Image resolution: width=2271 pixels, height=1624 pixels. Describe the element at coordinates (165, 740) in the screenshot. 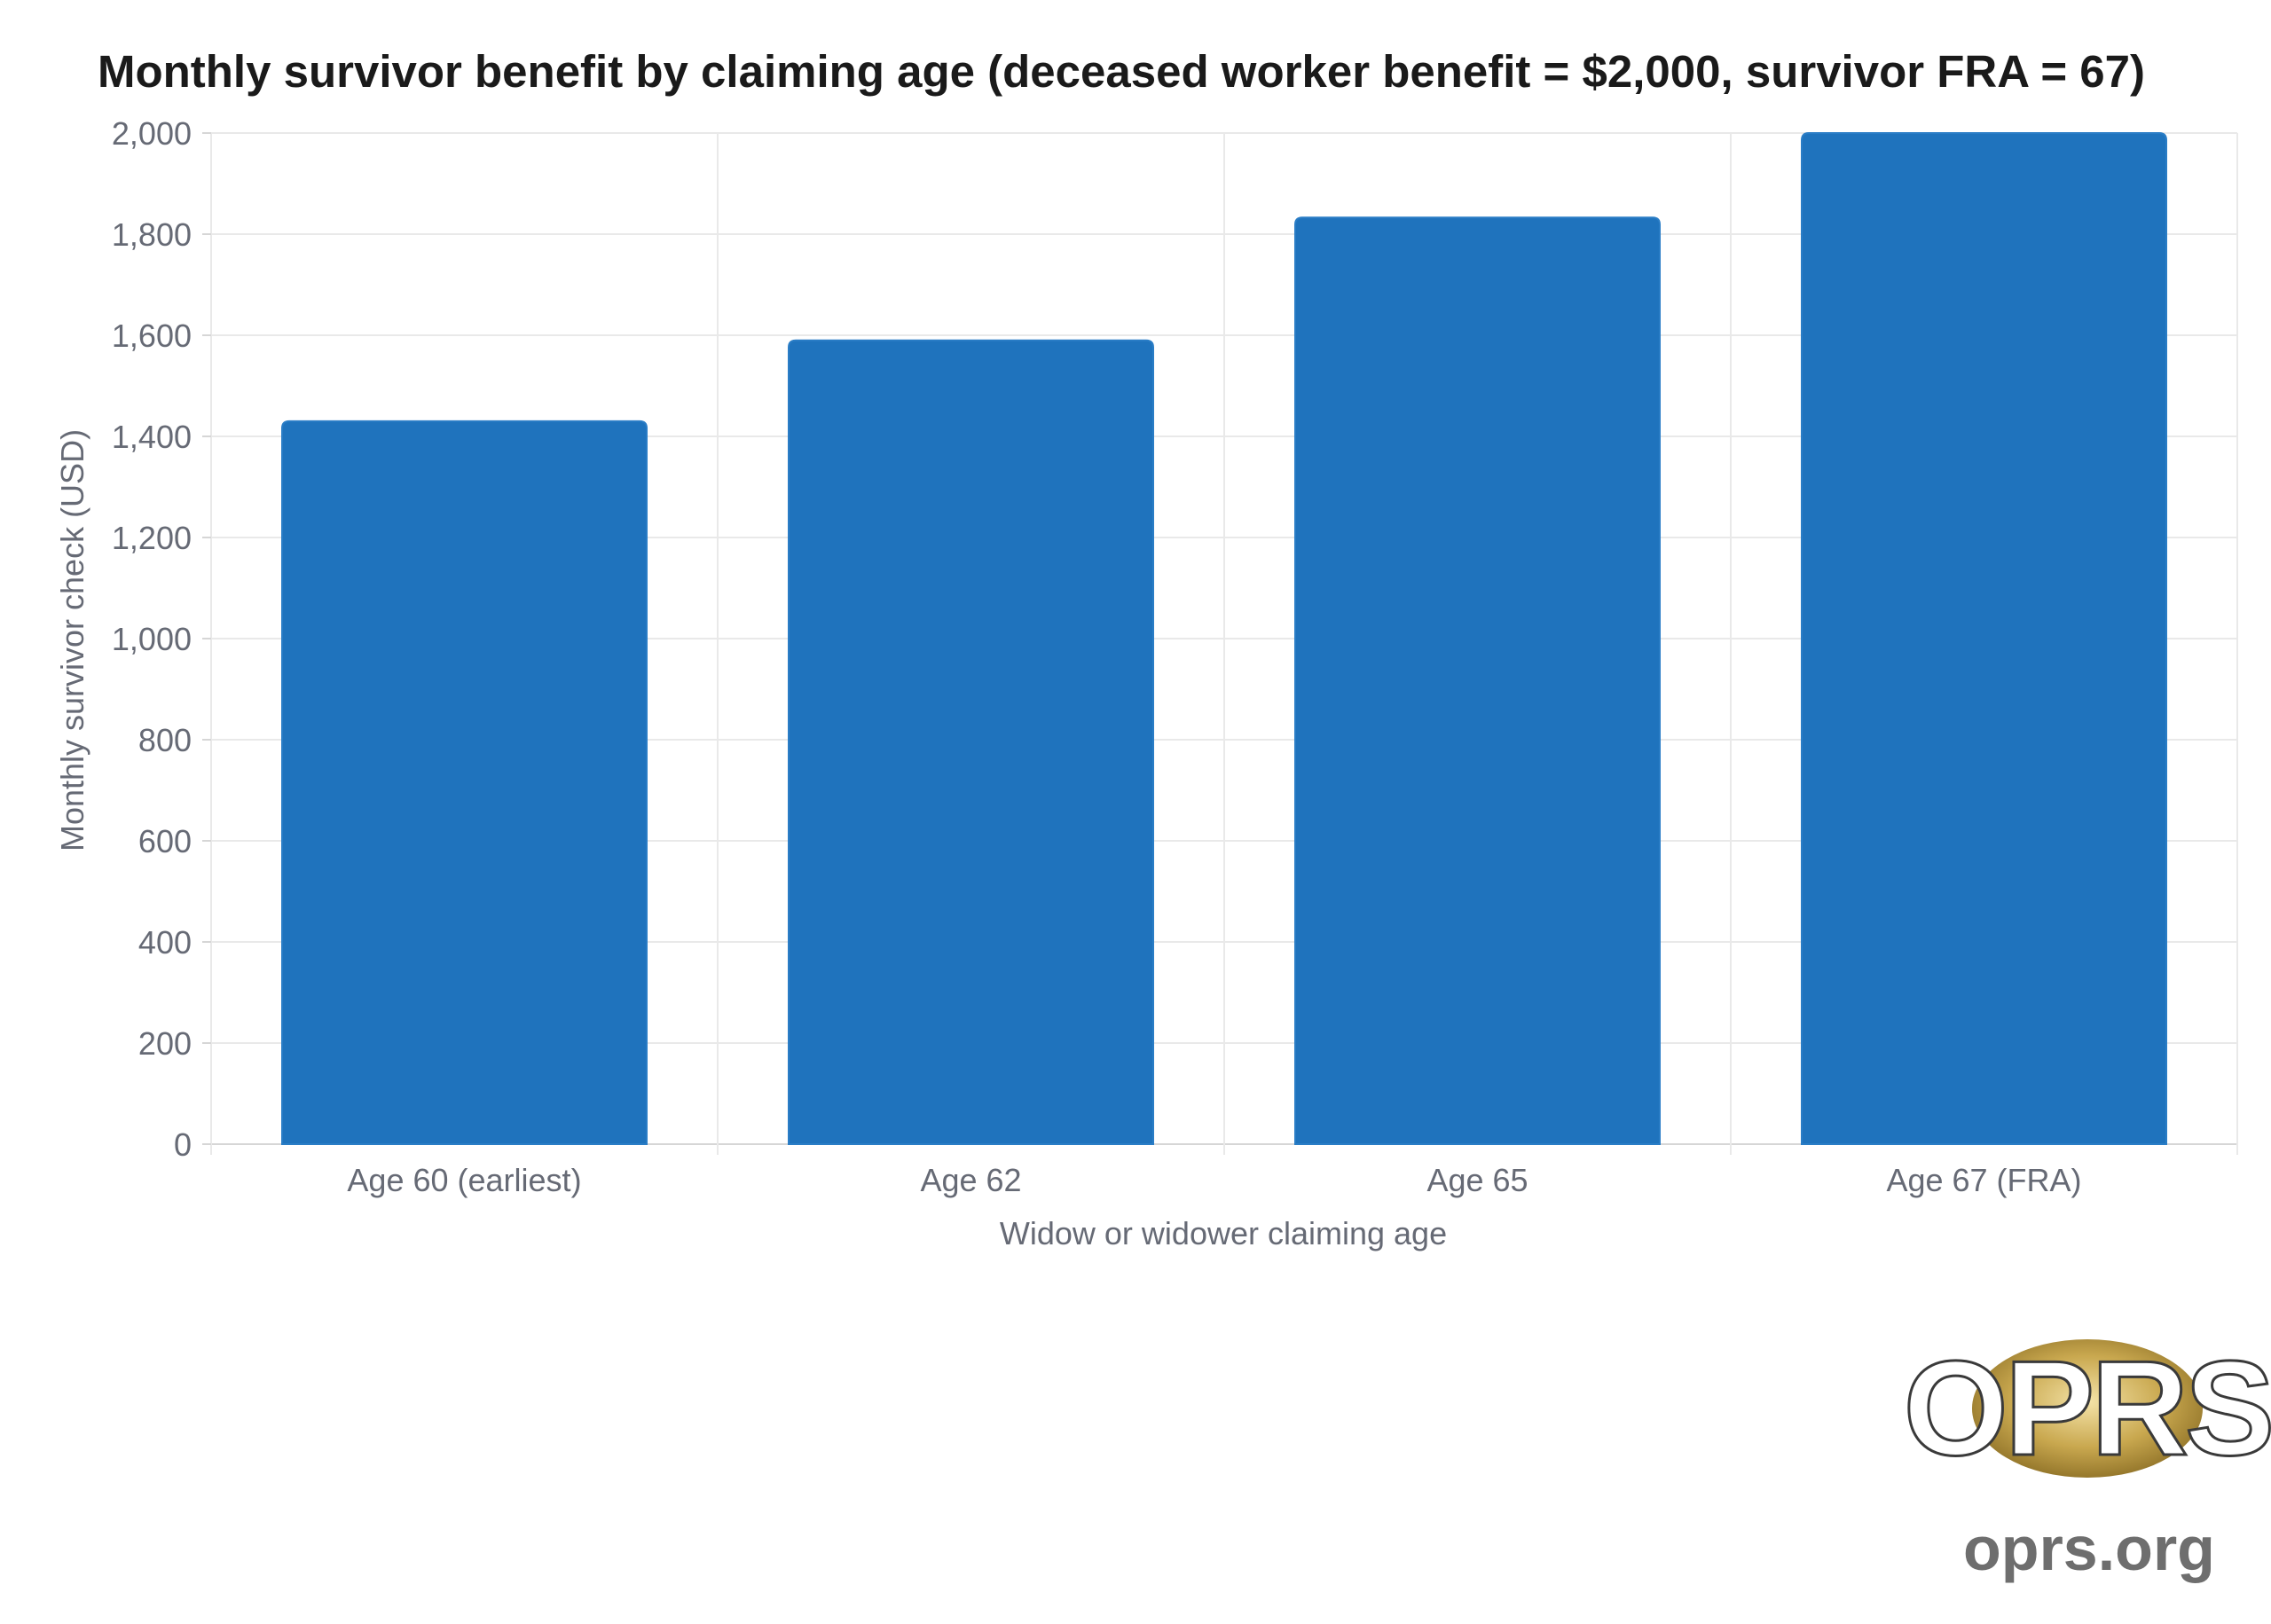

I see `y-tick-label: 800` at that location.